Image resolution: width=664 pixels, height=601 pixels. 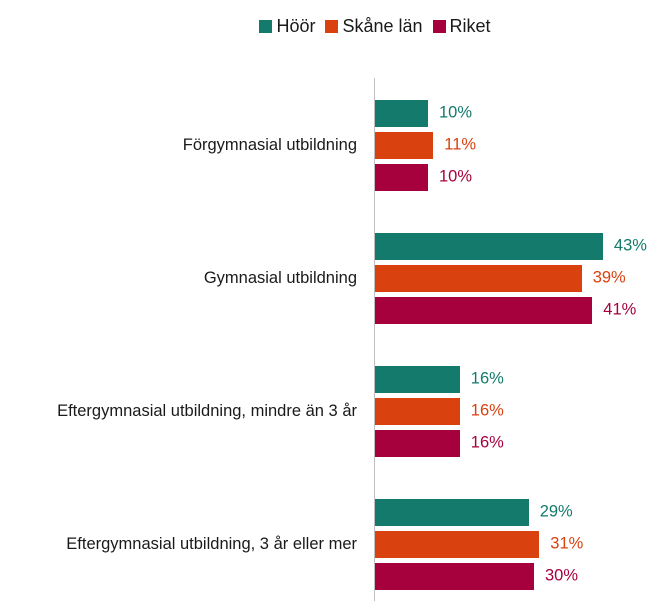 I want to click on legend-item: Riket, so click(x=461, y=26).